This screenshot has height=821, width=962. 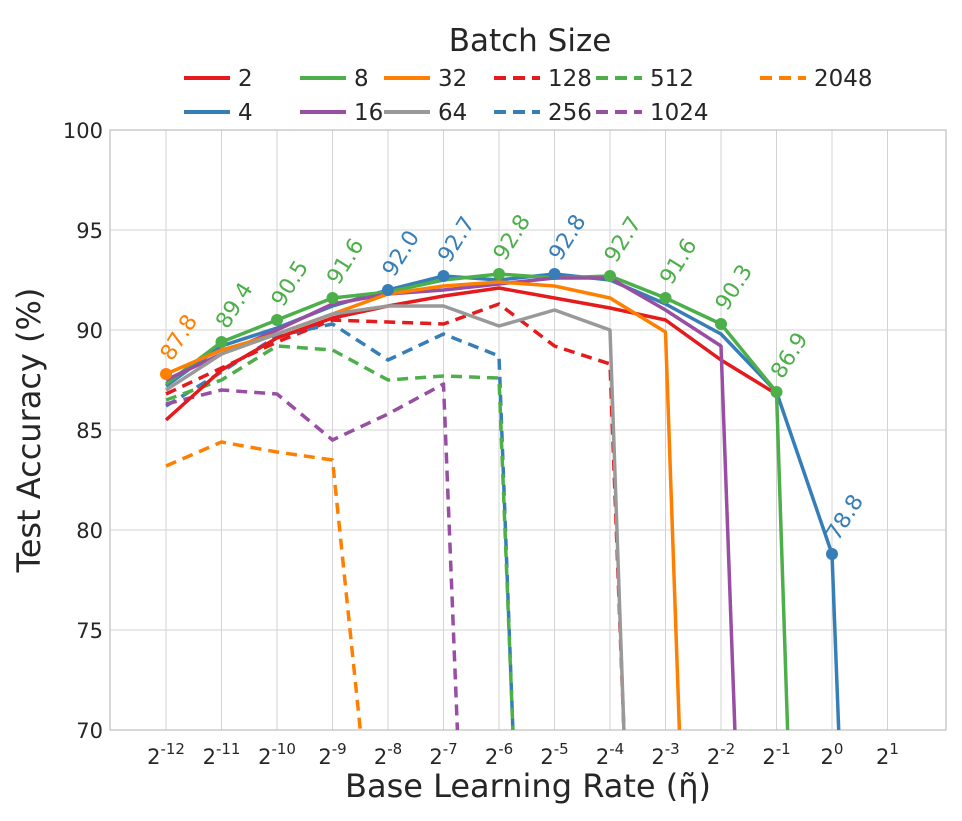 I want to click on legend-label-16: 16, so click(x=368, y=113).